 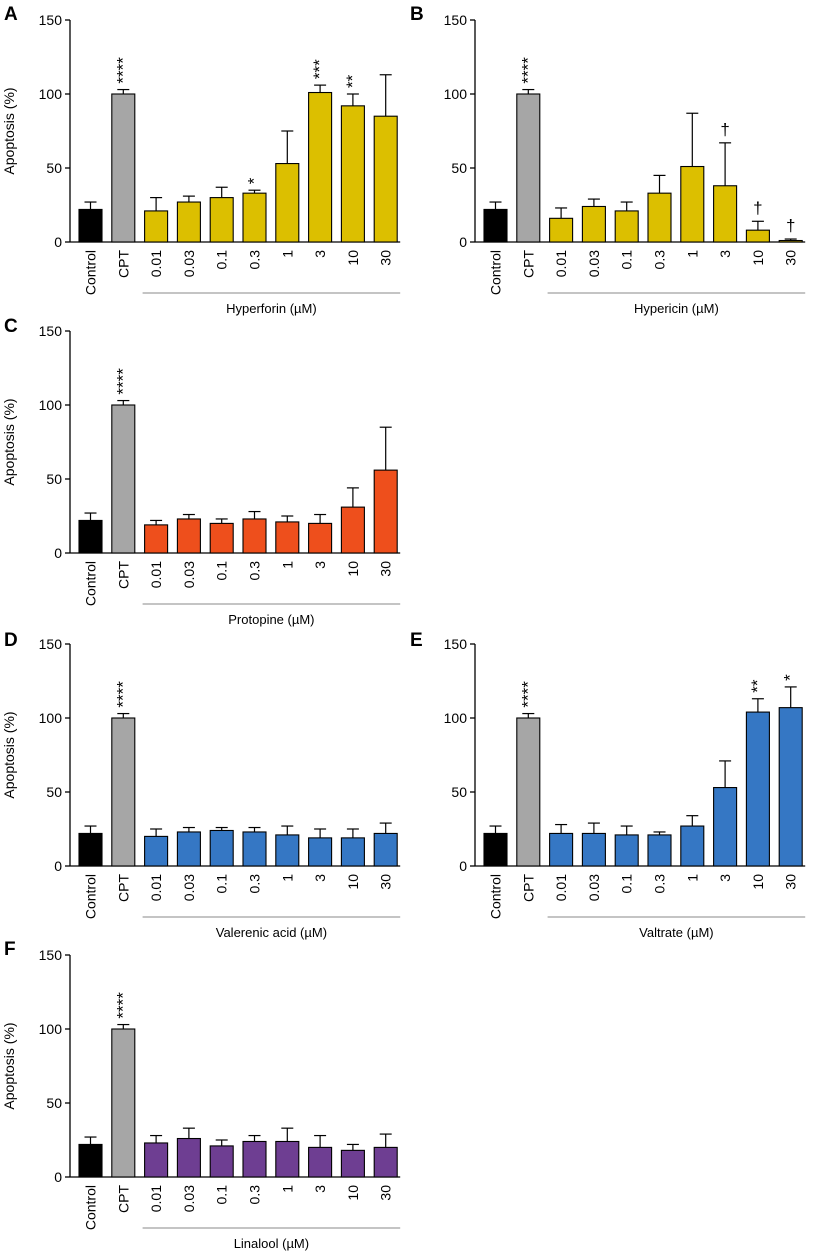 I want to click on panel-letter: C, so click(x=11, y=326).